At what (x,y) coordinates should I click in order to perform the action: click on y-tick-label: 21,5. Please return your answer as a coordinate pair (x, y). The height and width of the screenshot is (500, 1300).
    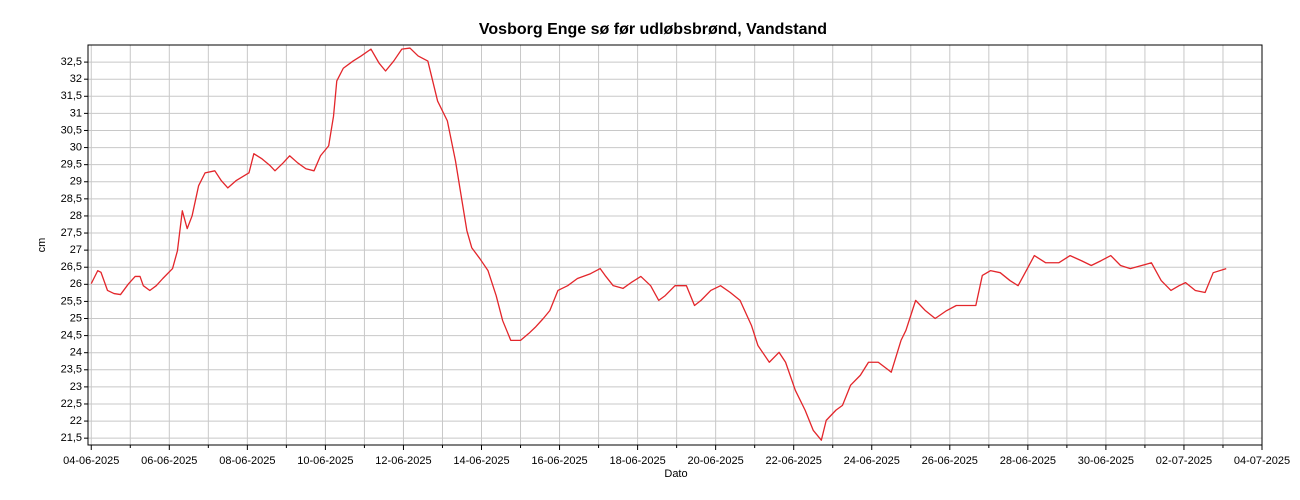
    Looking at the image, I should click on (71, 438).